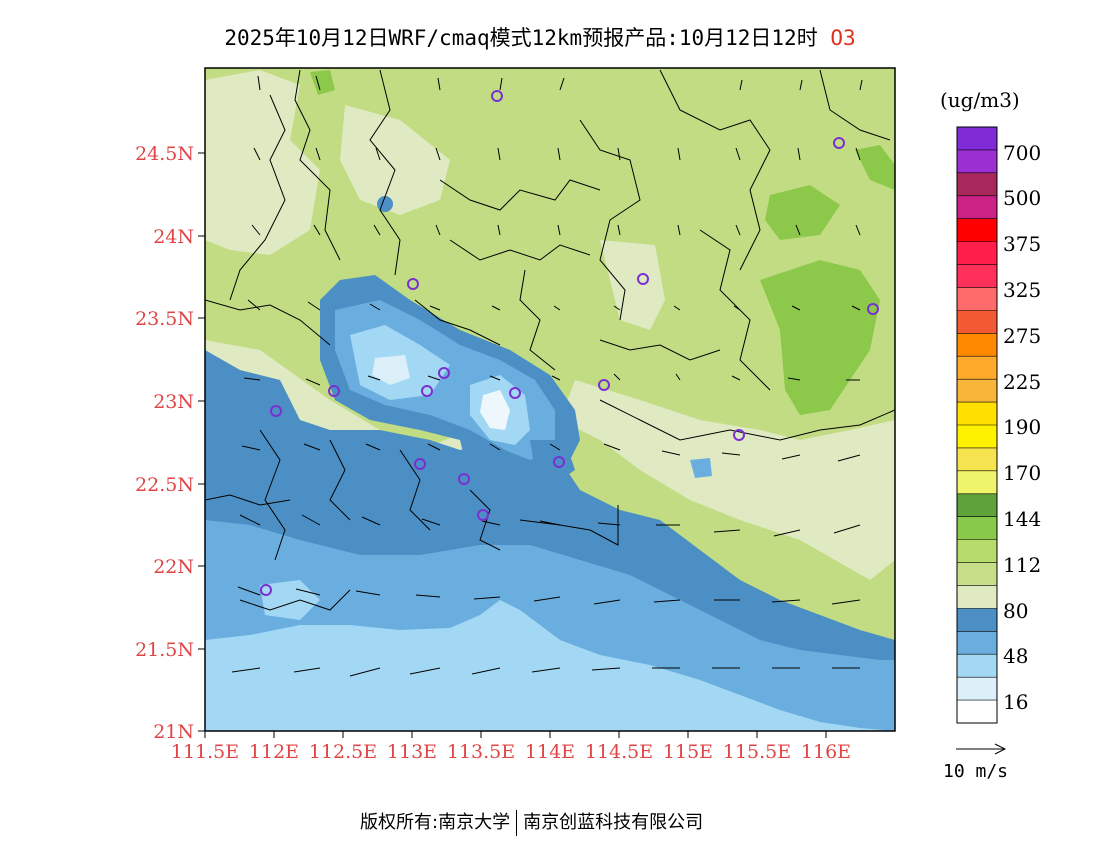 Image resolution: width=1100 pixels, height=850 pixels. I want to click on colorbar-frame, so click(977, 425).